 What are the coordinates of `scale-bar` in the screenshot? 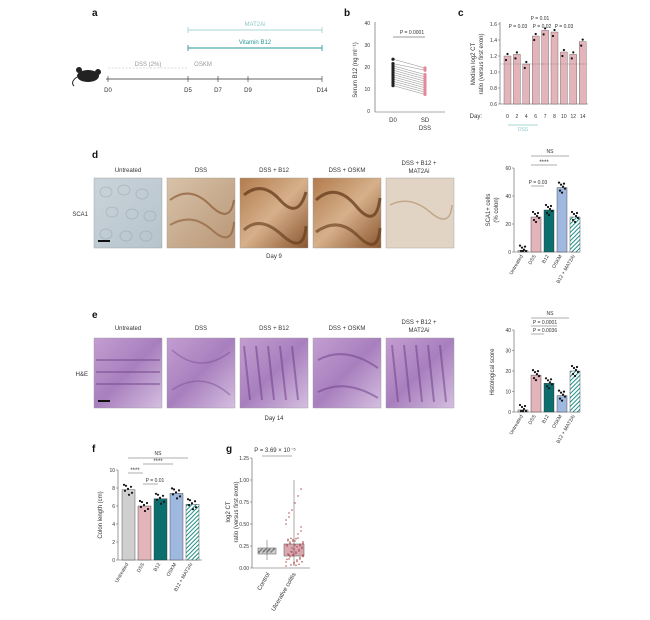 It's located at (104, 241).